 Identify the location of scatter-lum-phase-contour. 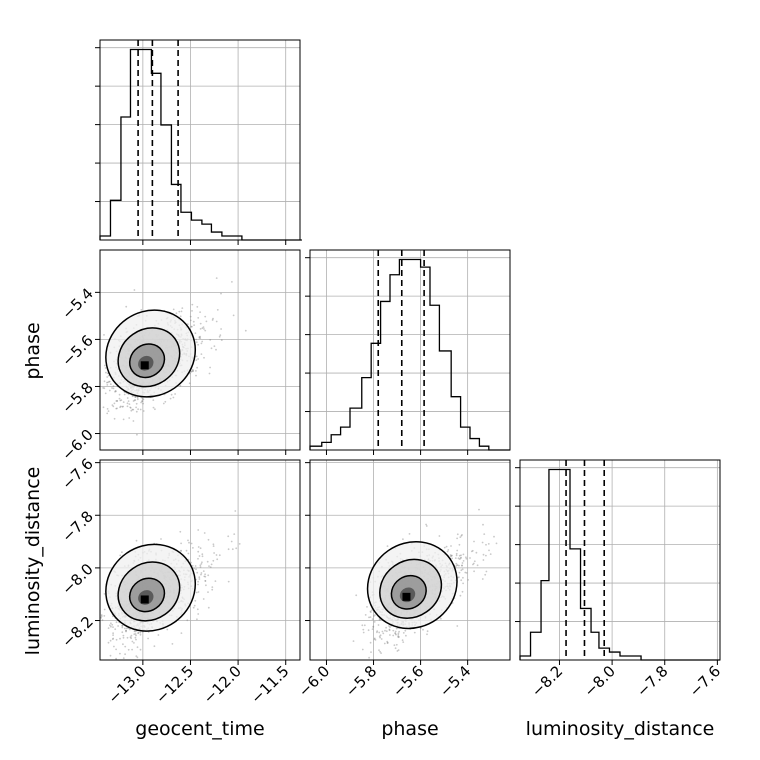
(408, 592).